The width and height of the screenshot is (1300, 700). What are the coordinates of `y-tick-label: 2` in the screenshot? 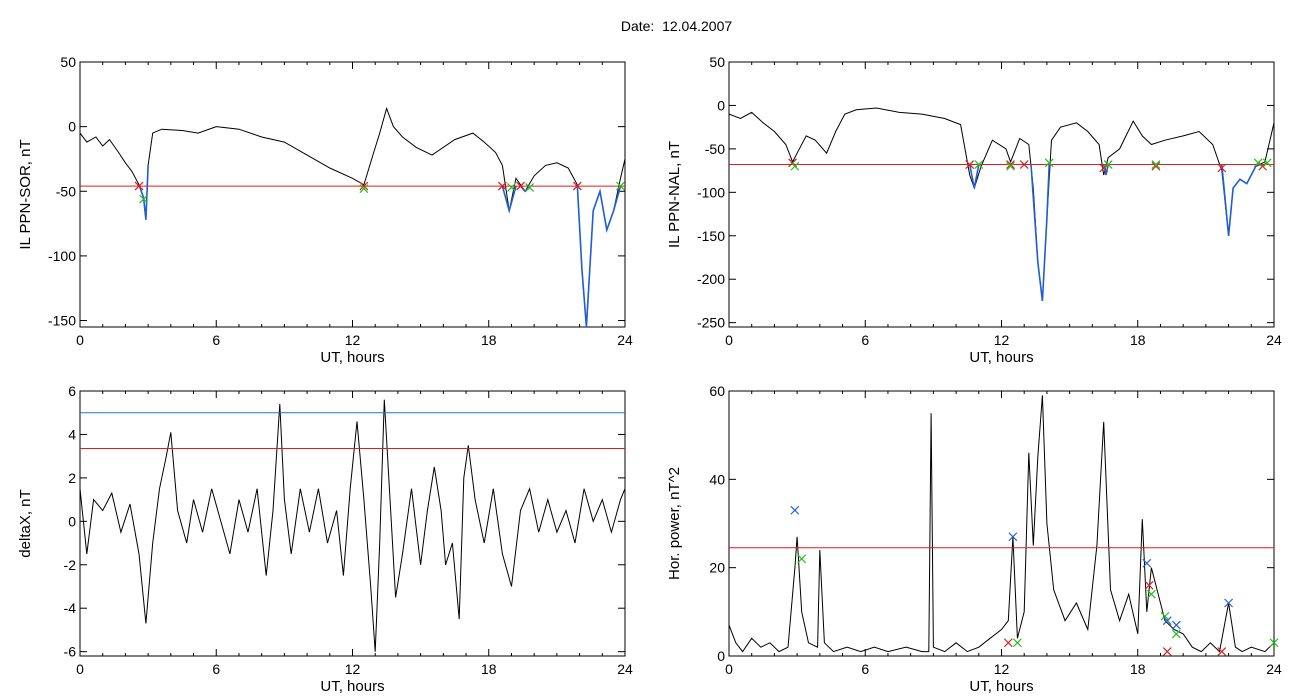 It's located at (72, 478).